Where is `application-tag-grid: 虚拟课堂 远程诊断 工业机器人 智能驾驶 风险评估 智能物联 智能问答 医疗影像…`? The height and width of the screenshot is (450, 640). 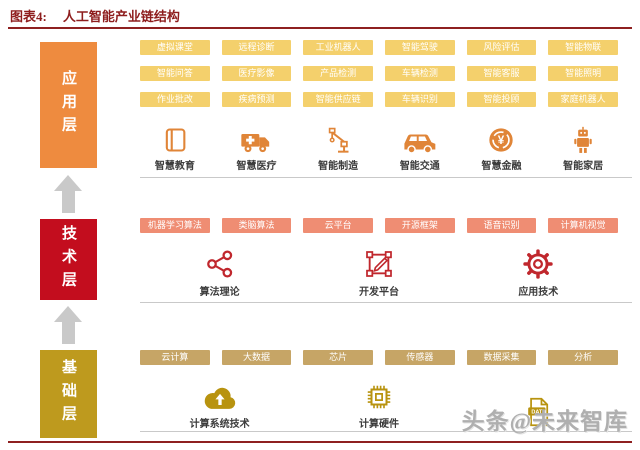
application-tag-grid: 虚拟课堂 远程诊断 工业机器人 智能驾驶 风险评估 智能物联 智能问答 医疗影像… is located at coordinates (379, 73).